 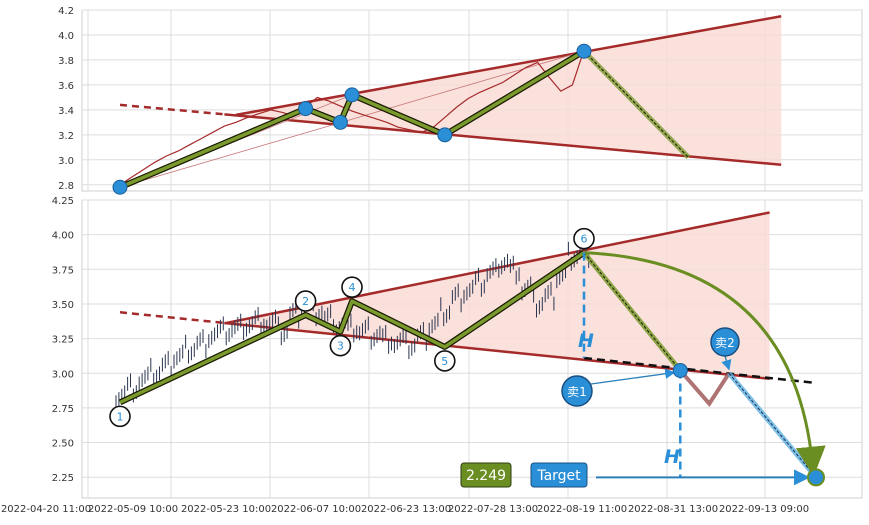 I want to click on x-tick-label: 2022-05-23 10:00, so click(x=226, y=509).